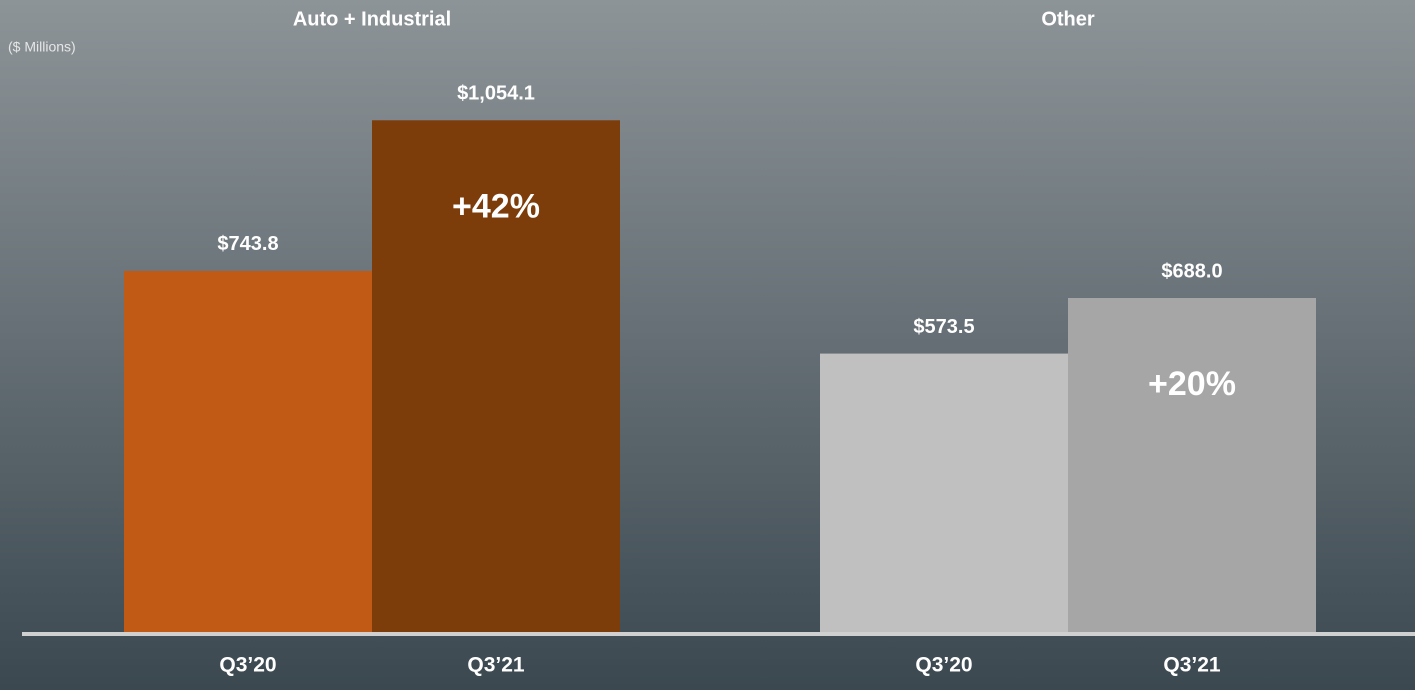 The width and height of the screenshot is (1415, 690). I want to click on value-label: $743.8, so click(247, 244).